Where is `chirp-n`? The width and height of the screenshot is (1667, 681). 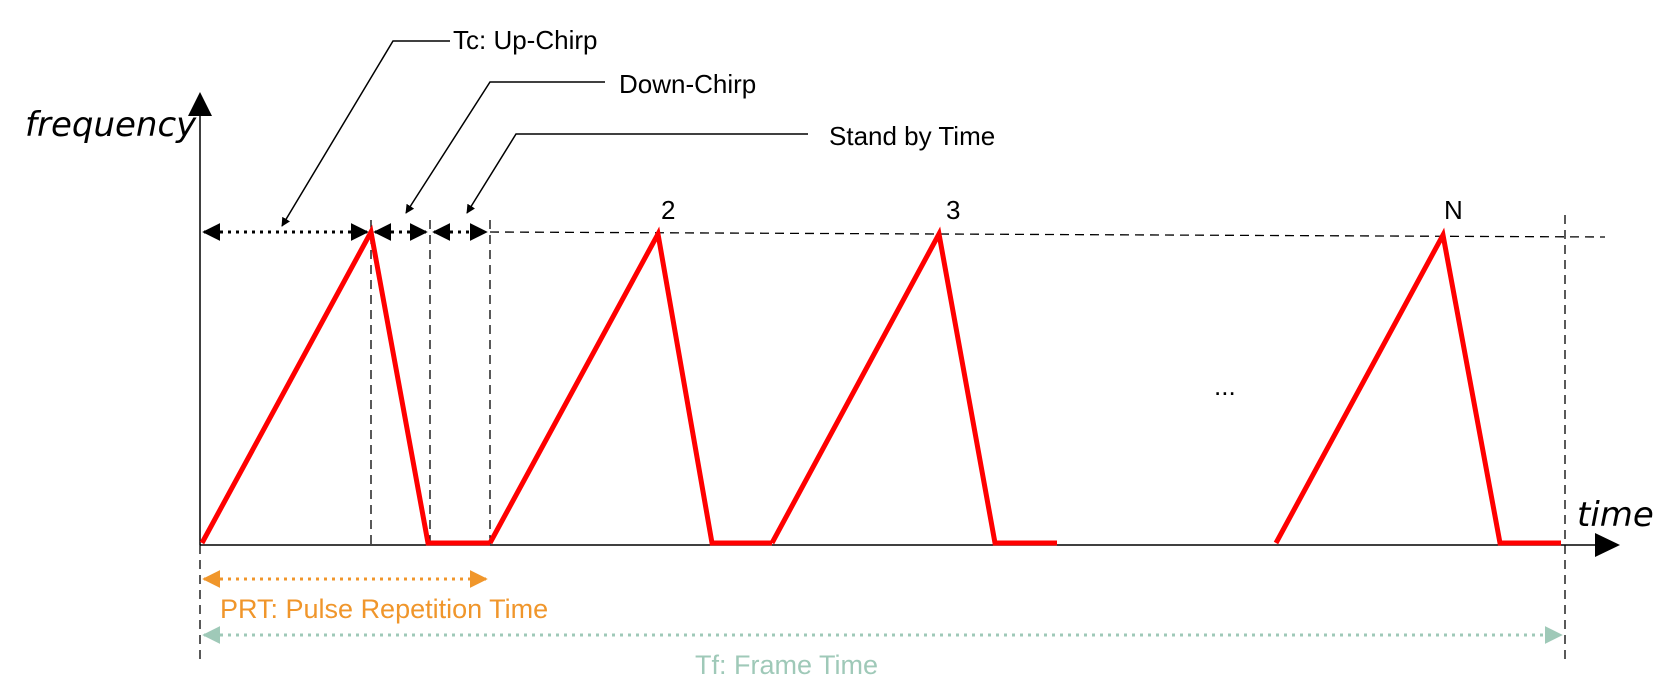 chirp-n is located at coordinates (1417, 386).